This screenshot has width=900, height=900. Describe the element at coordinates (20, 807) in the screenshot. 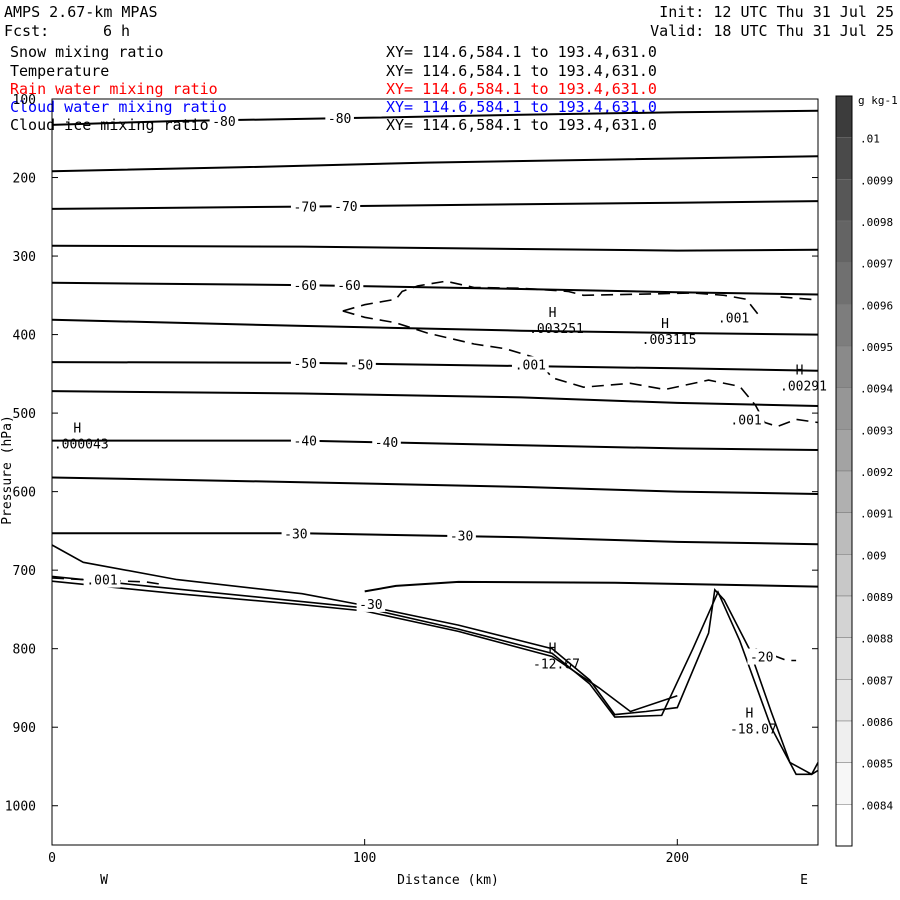

I see `y-tick-label: 1000` at that location.